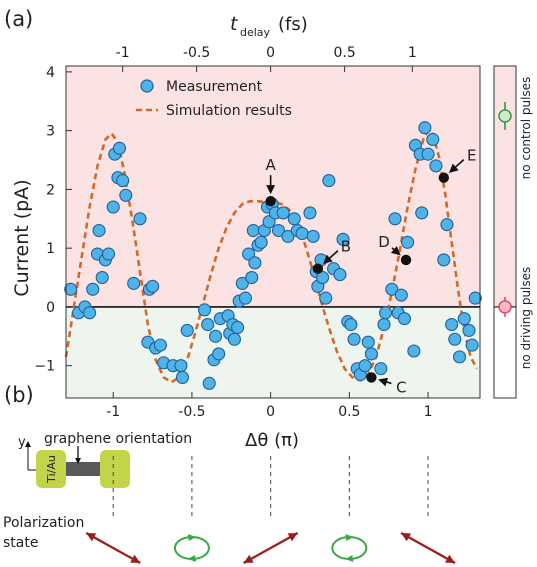 The height and width of the screenshot is (567, 537). Describe the element at coordinates (505, 232) in the screenshot. I see `side-panel-frame` at that location.